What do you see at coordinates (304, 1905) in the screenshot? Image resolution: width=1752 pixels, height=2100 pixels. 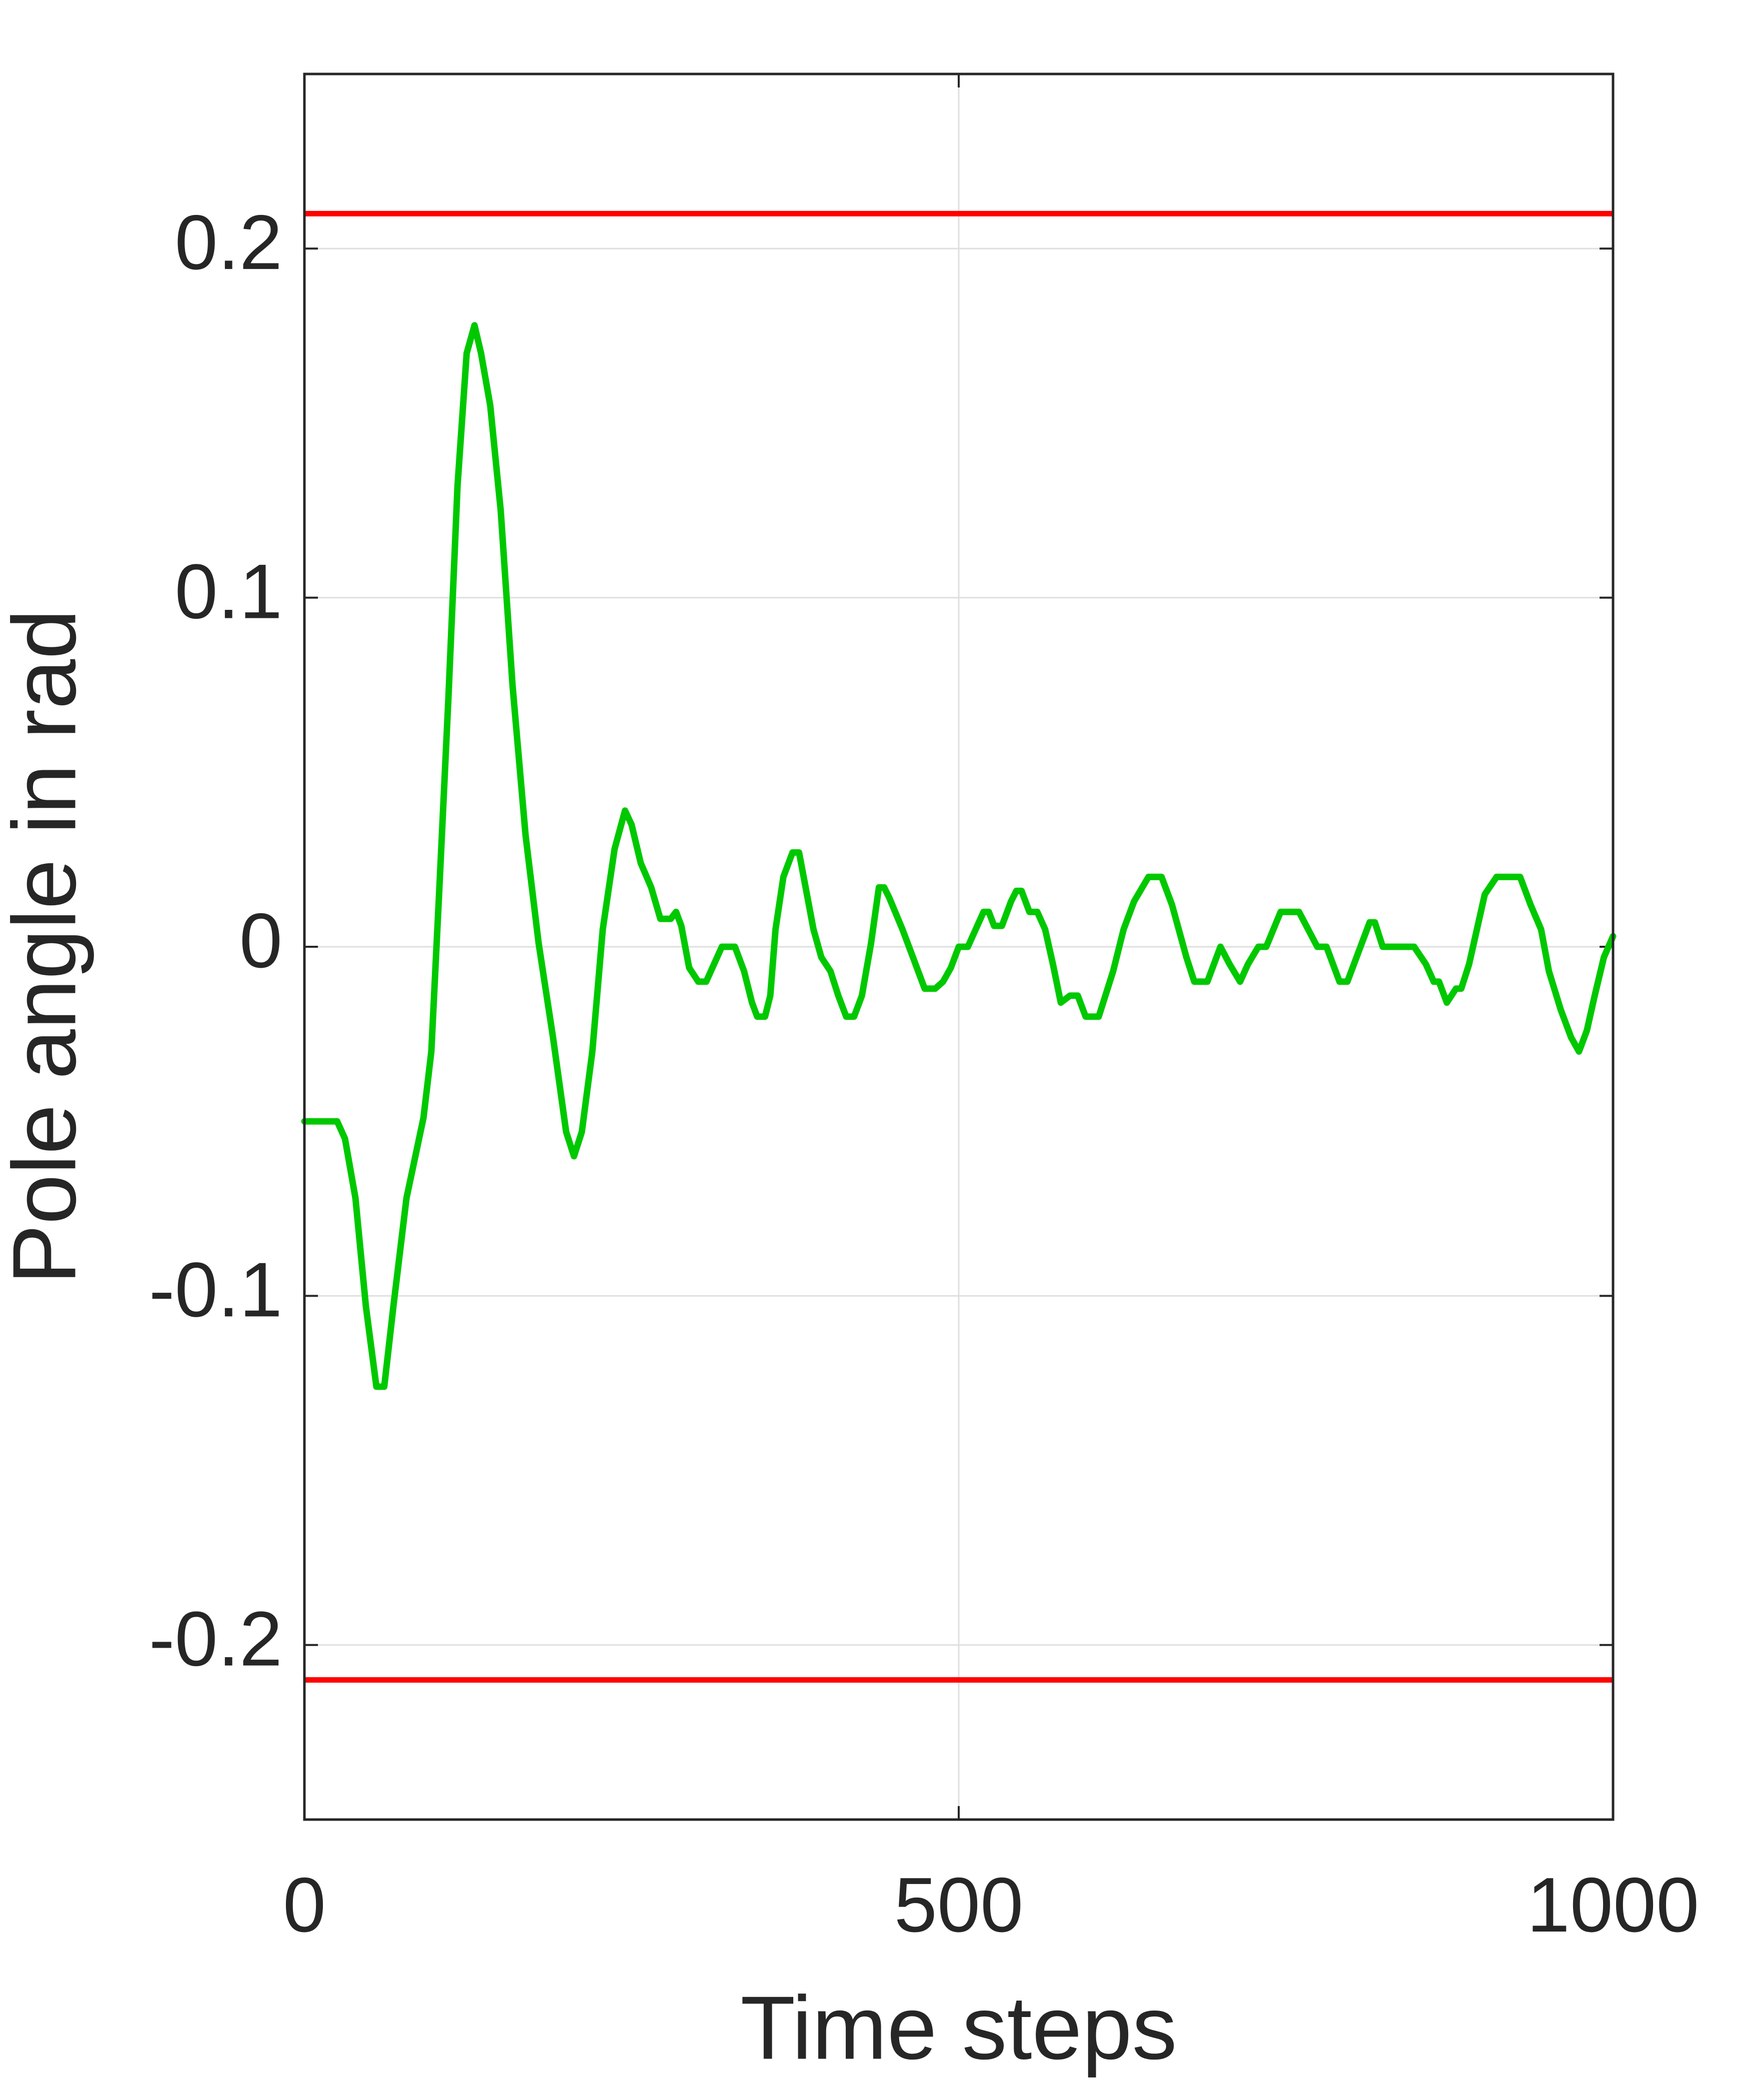 I see `x-tick-label: 0` at bounding box center [304, 1905].